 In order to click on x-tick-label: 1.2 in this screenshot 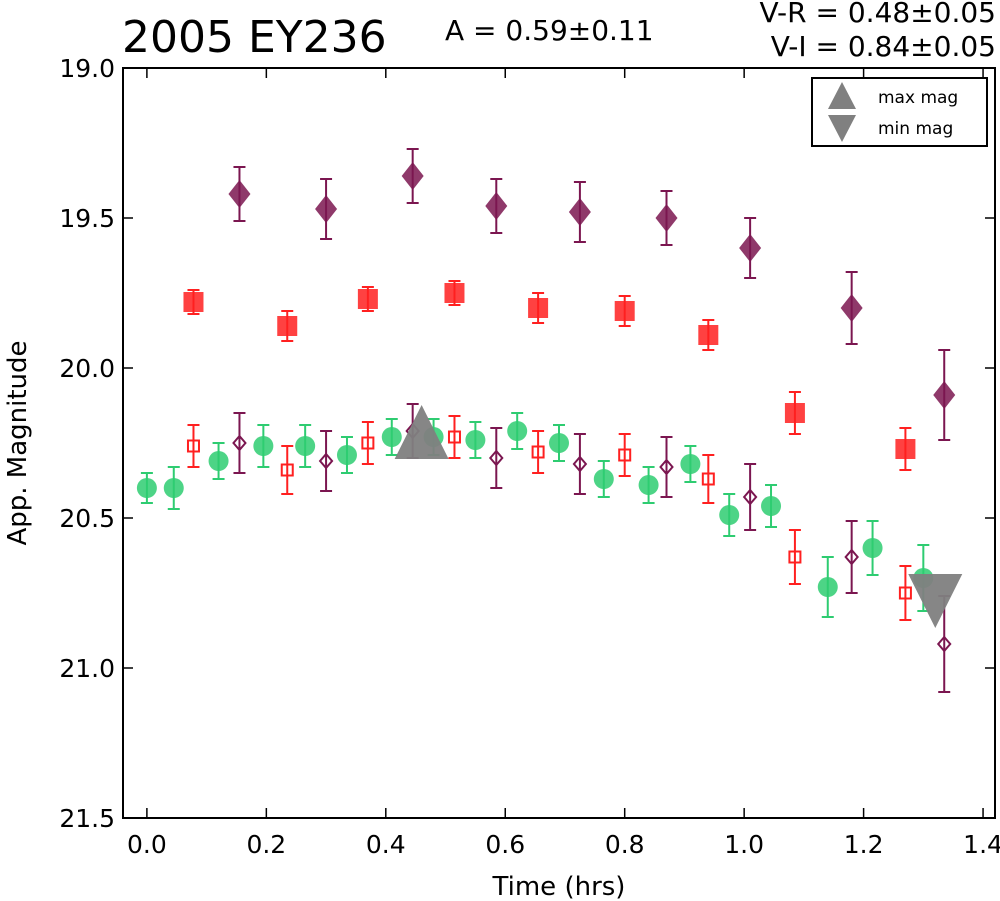, I will do `click(864, 844)`.